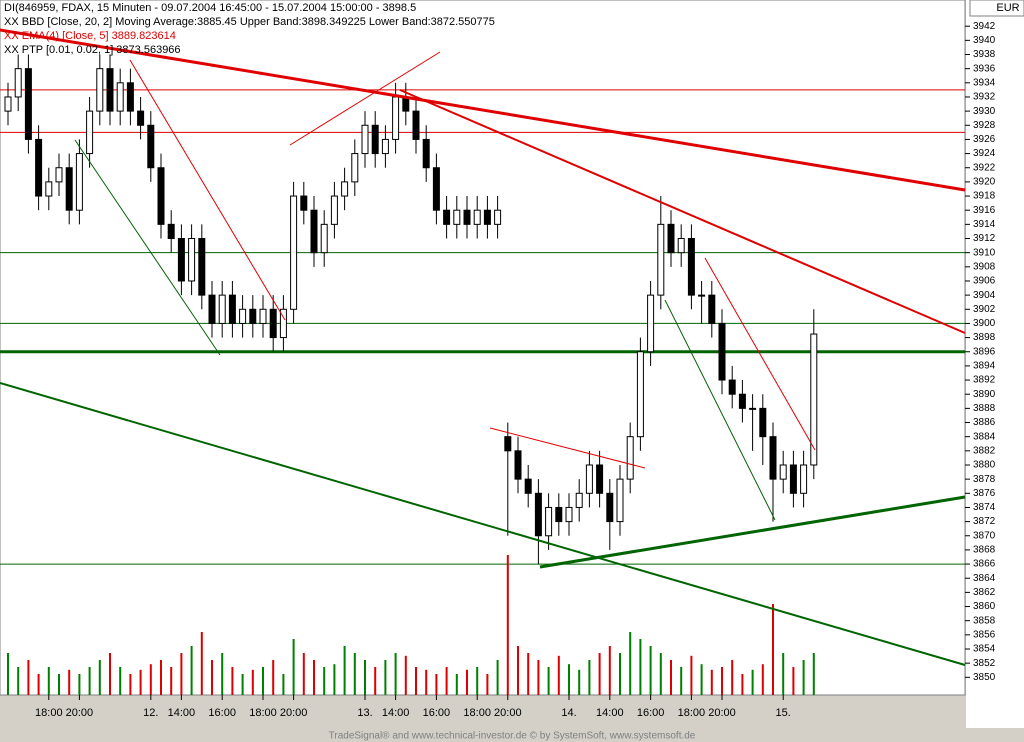  What do you see at coordinates (984, 677) in the screenshot?
I see `y-tick-label: 3850` at bounding box center [984, 677].